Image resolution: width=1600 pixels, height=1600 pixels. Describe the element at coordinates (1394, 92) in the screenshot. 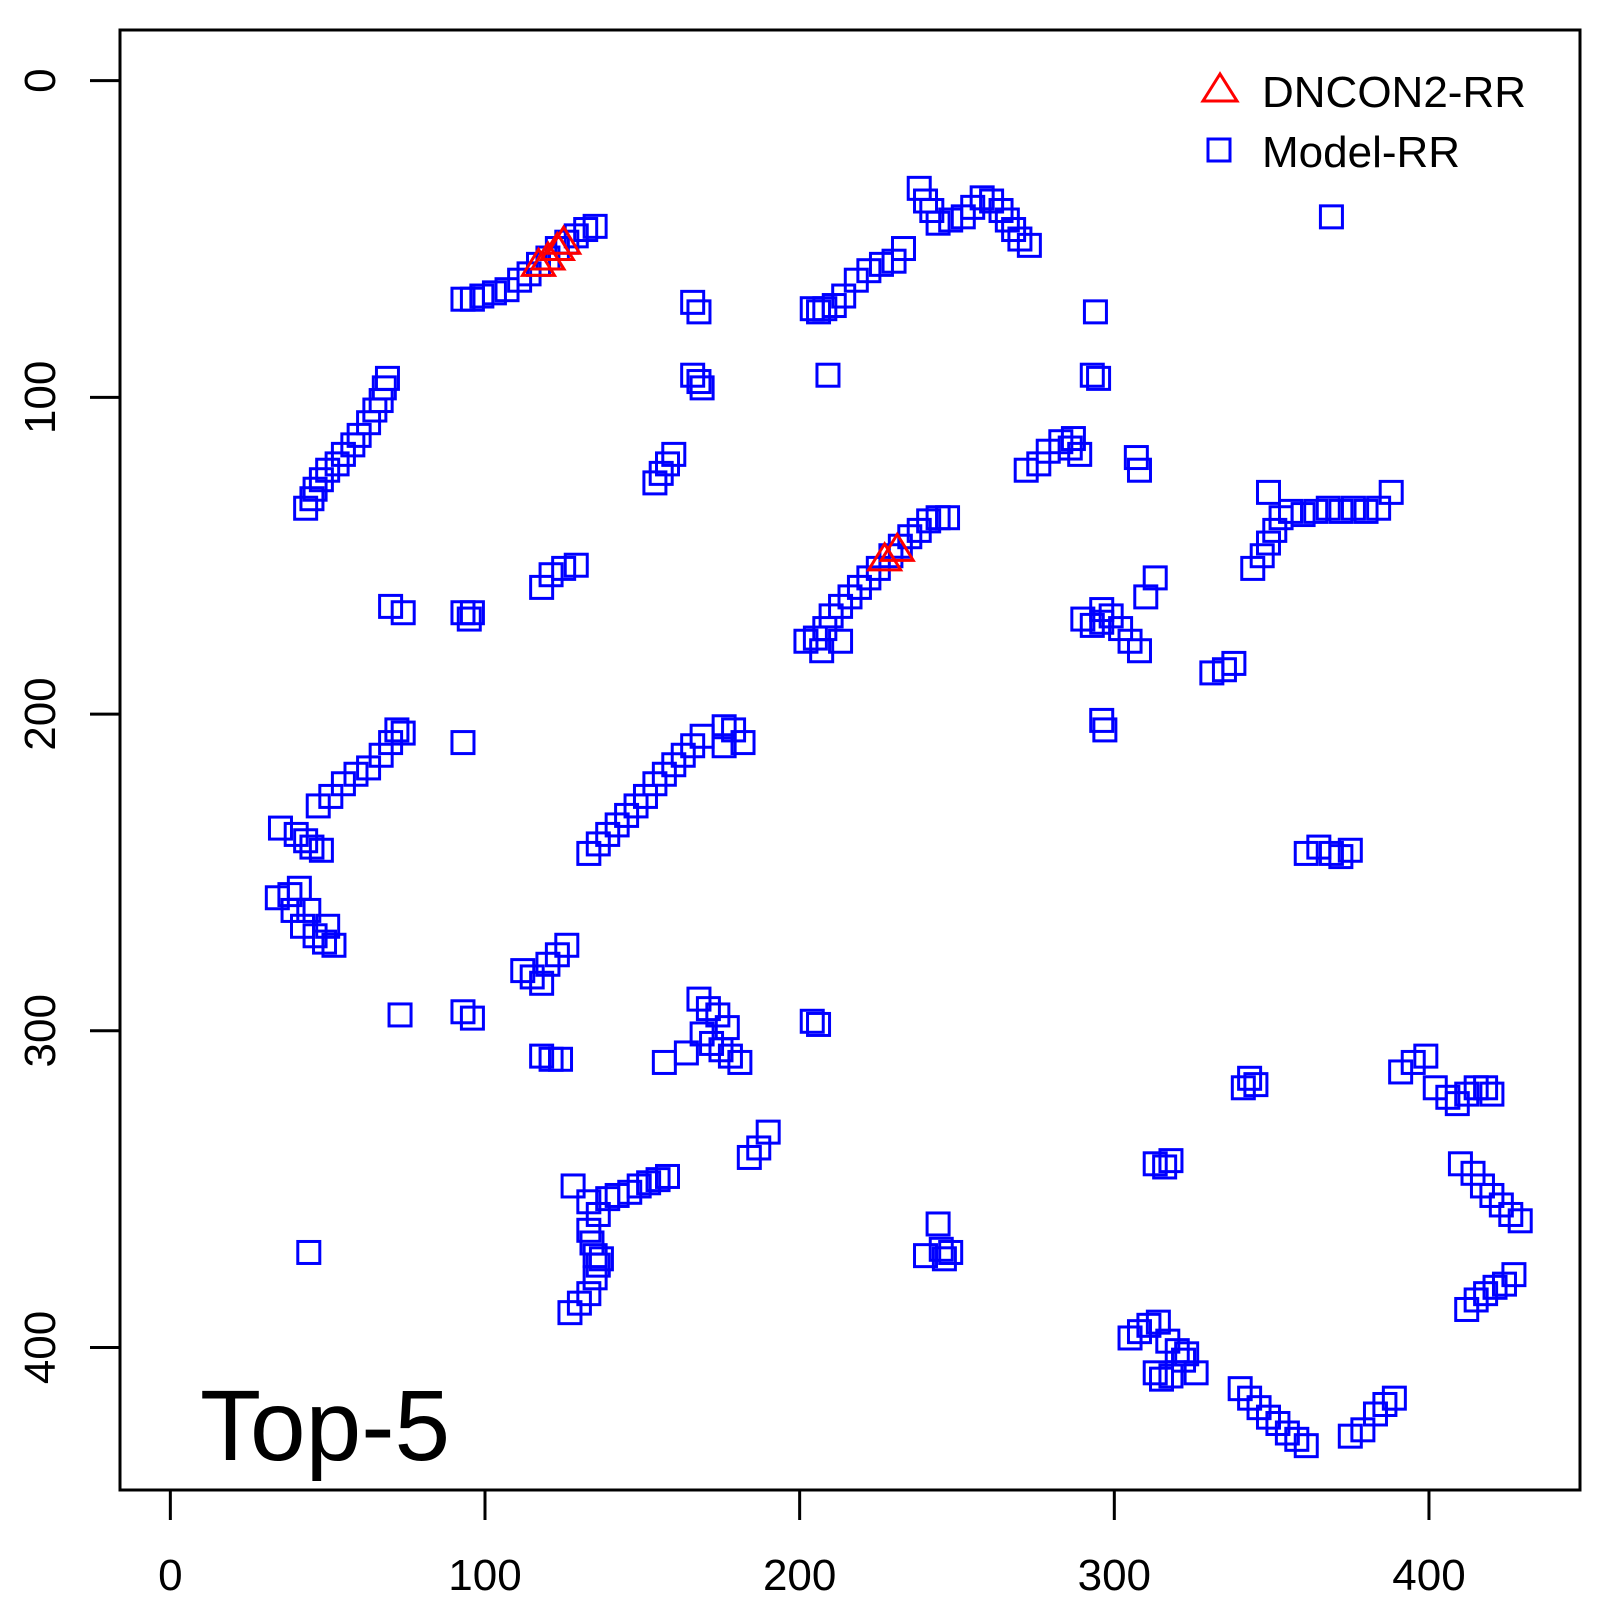

I see `legend-label-dncon2-rr: DNCON2-RR` at that location.